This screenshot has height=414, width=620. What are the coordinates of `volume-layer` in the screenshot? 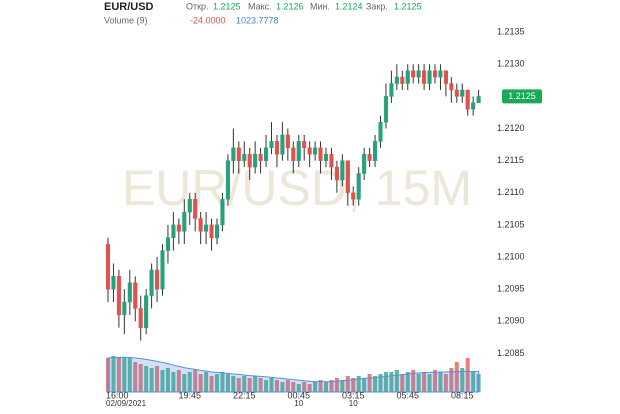 It's located at (293, 374).